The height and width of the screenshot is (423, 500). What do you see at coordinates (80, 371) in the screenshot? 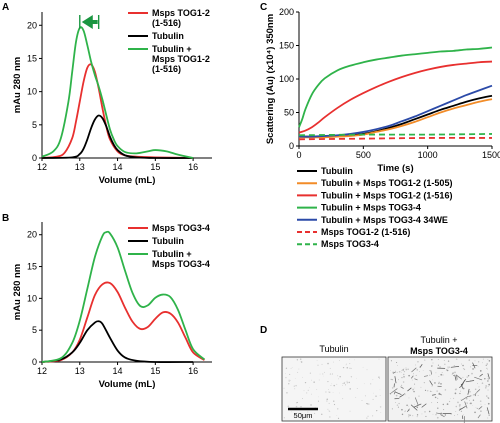
I see `chart-b-x-tick-label: 13` at bounding box center [80, 371].